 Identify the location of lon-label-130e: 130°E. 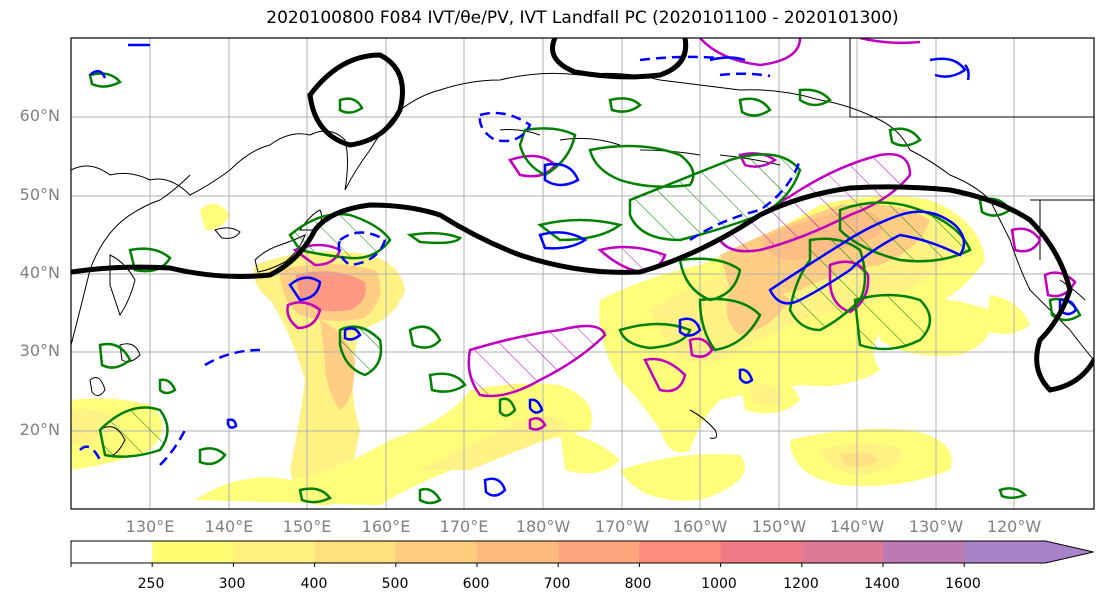
(150, 526).